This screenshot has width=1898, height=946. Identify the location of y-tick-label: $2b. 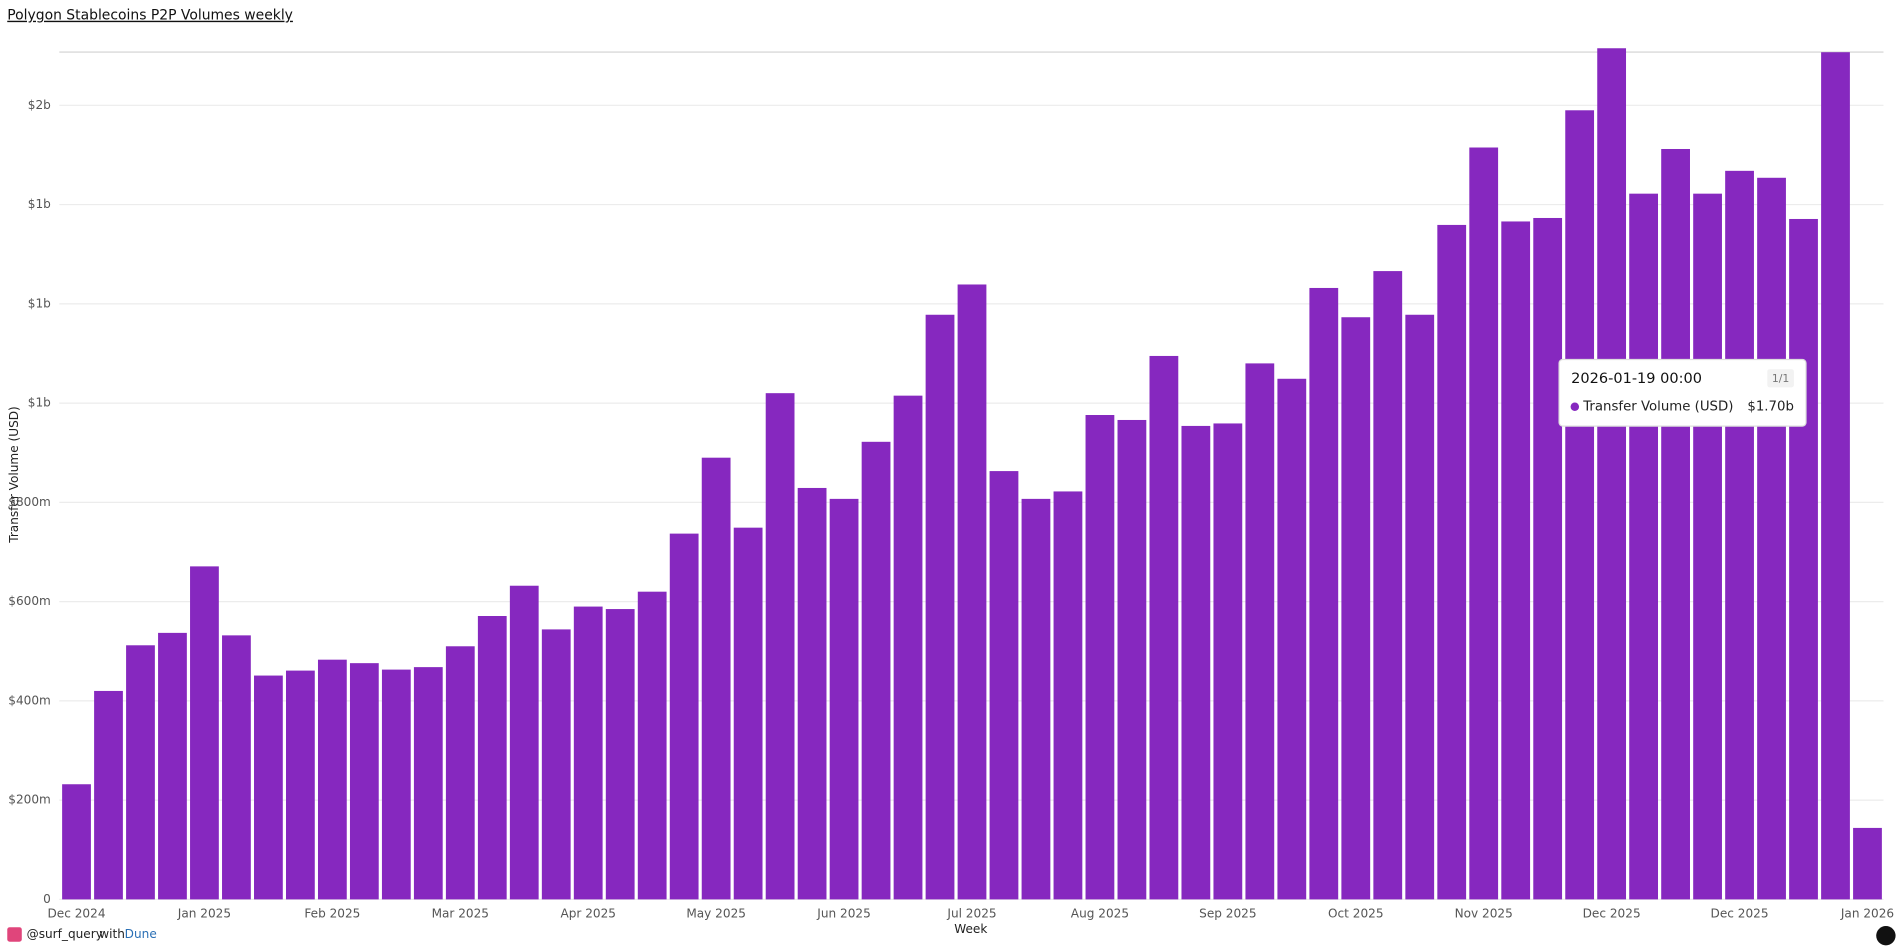
(39, 105).